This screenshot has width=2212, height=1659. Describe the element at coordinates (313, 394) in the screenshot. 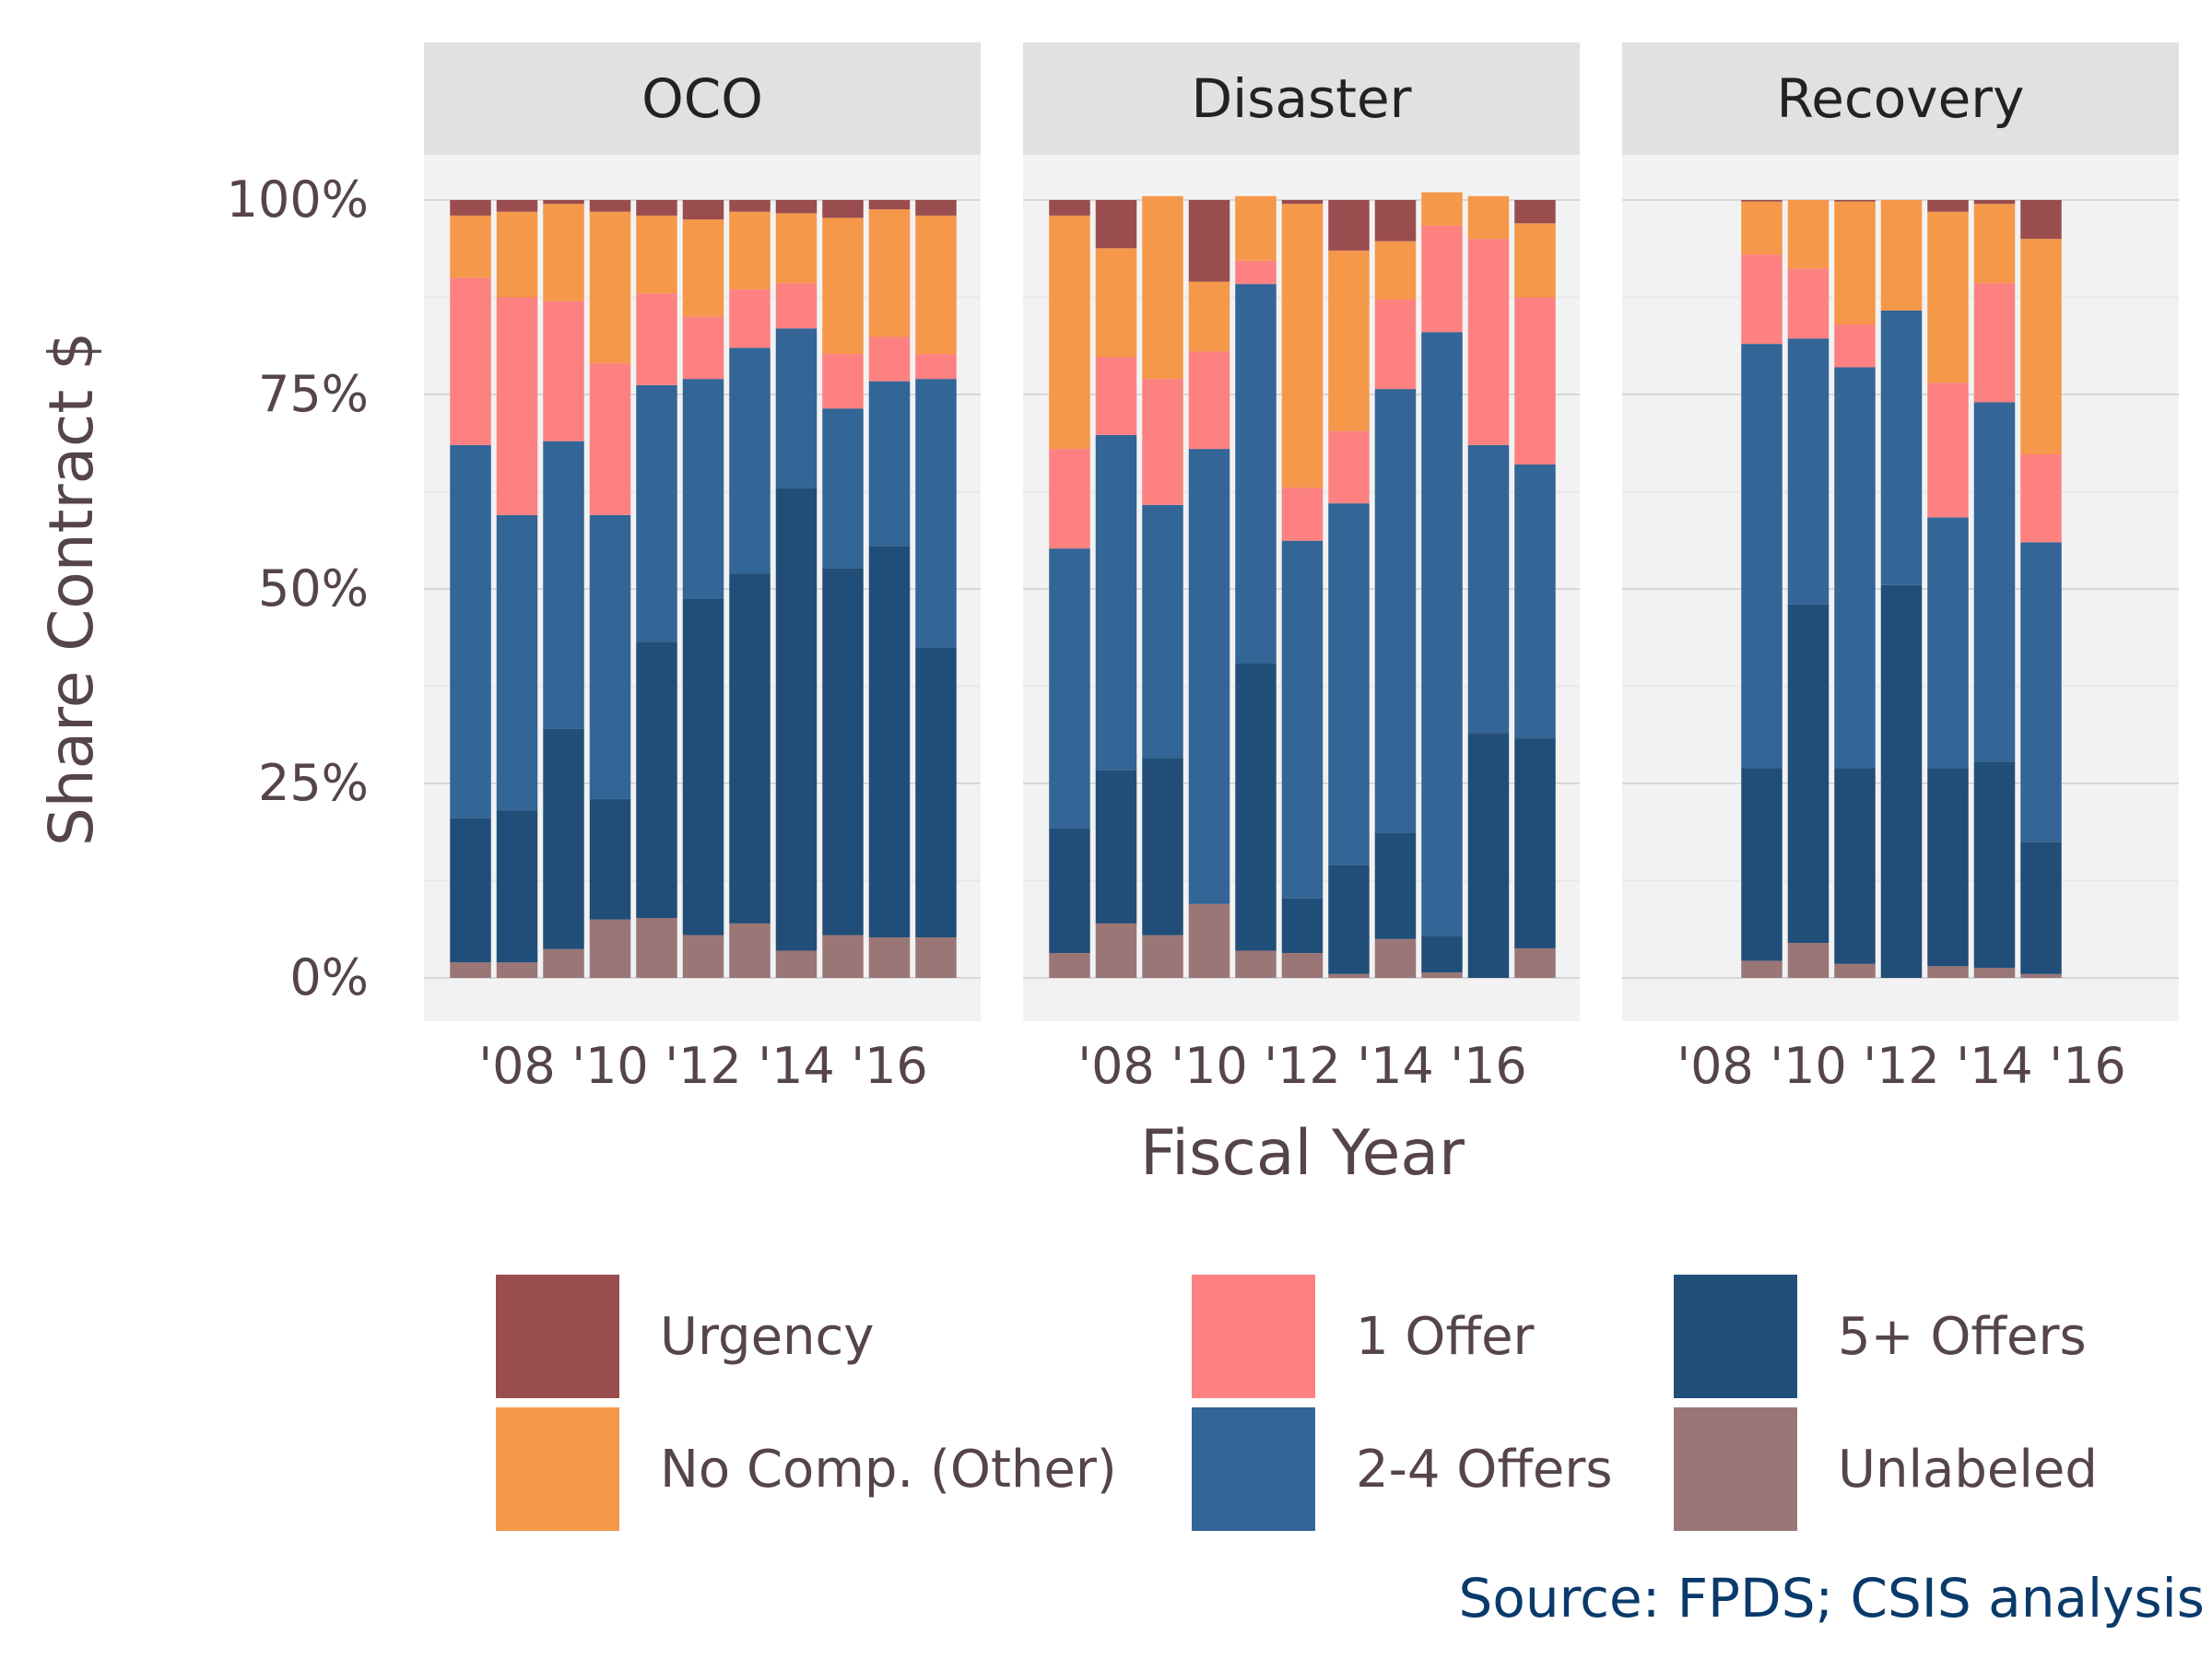

I see `y-tick-label: 75%` at that location.